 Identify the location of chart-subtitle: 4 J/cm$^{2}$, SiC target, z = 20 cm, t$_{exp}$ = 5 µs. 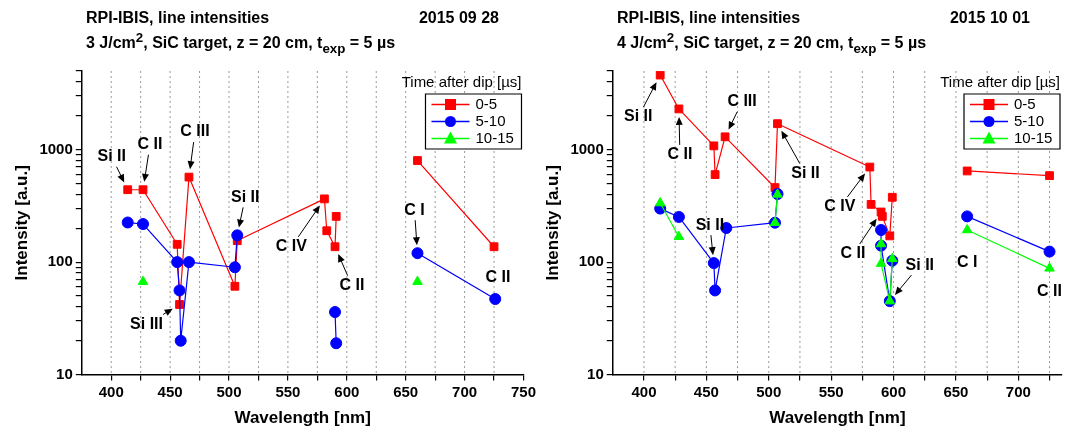
(772, 43).